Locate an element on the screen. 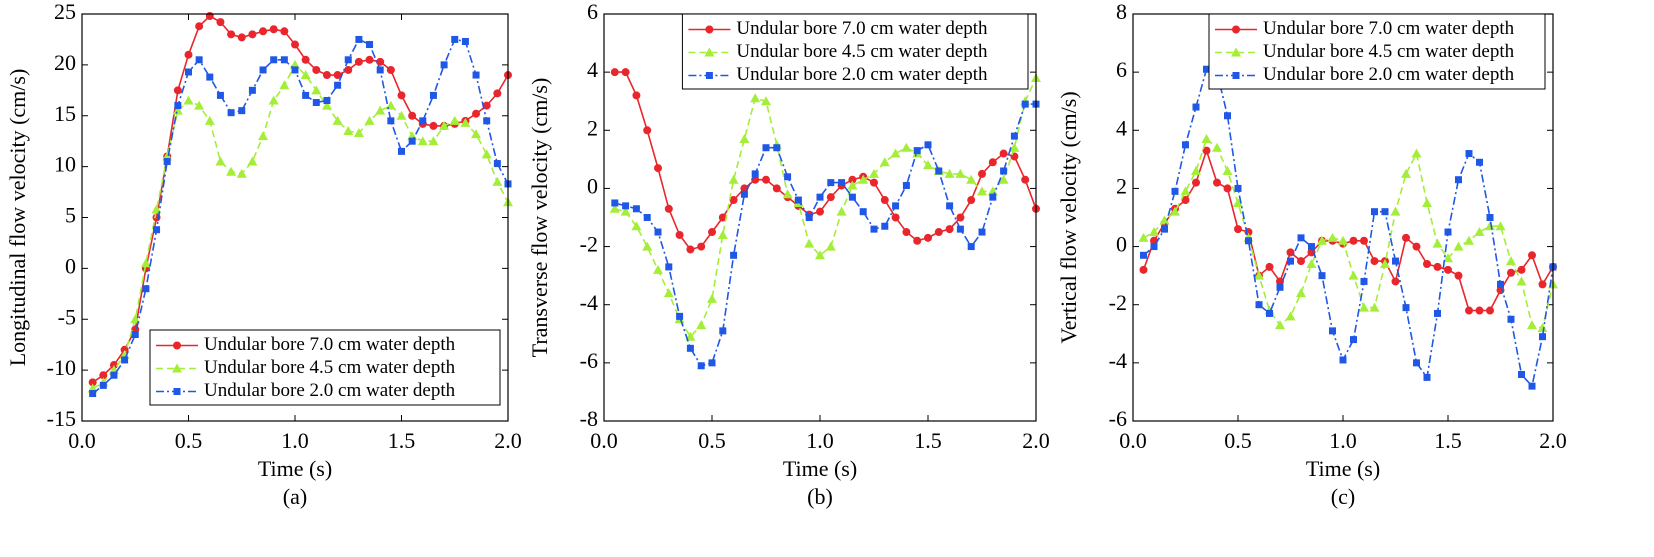 Image resolution: width=1654 pixels, height=557 pixels. caption: (c) is located at coordinates (1343, 496).